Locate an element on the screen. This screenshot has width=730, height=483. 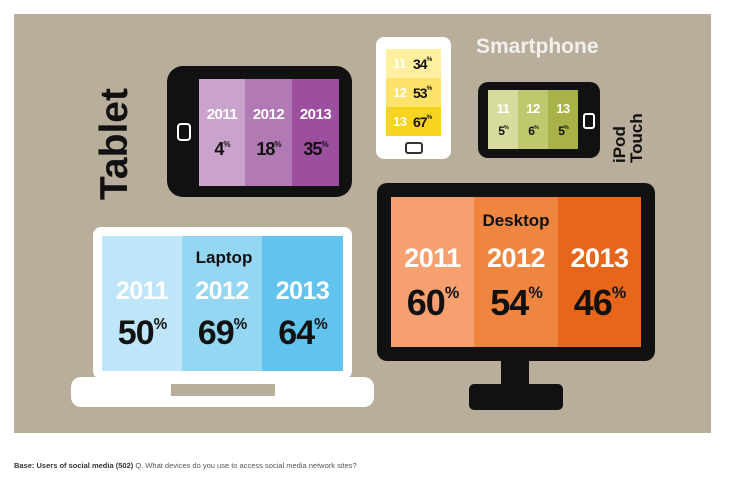
footnote-base: Base: Users of social media (502) is located at coordinates (74, 465).